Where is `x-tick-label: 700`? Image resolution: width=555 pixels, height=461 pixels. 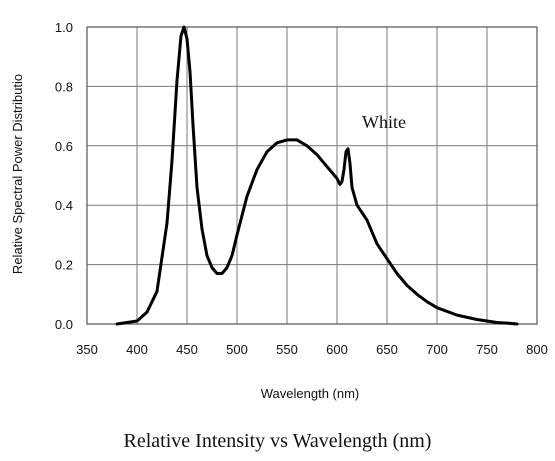
x-tick-label: 700 is located at coordinates (437, 349).